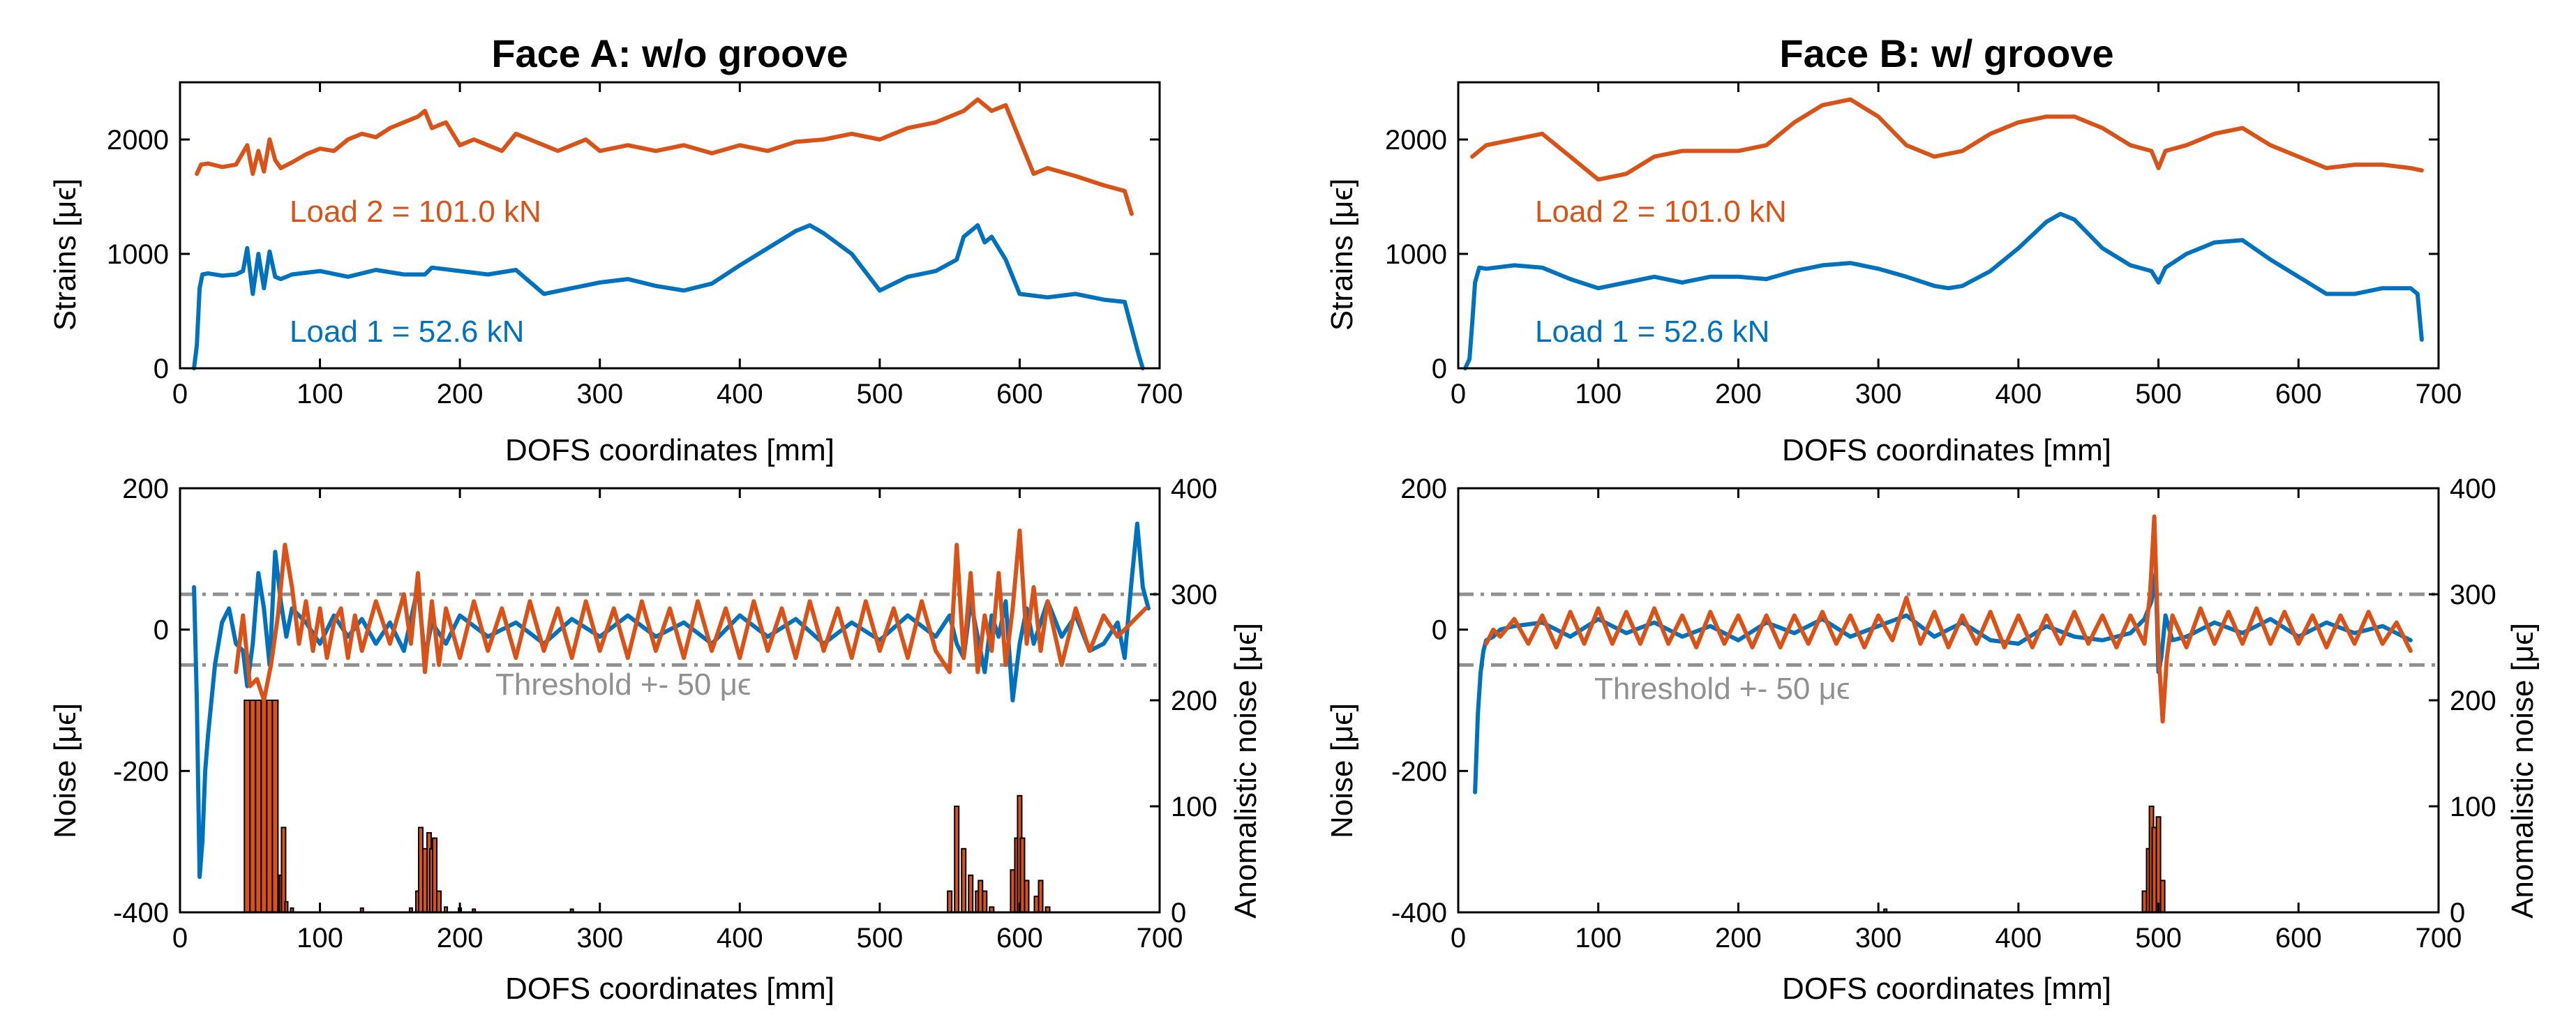 This screenshot has height=1033, width=2576. I want to click on noise-a-ylabel-right: Anomalistic noise [μϵ], so click(1246, 771).